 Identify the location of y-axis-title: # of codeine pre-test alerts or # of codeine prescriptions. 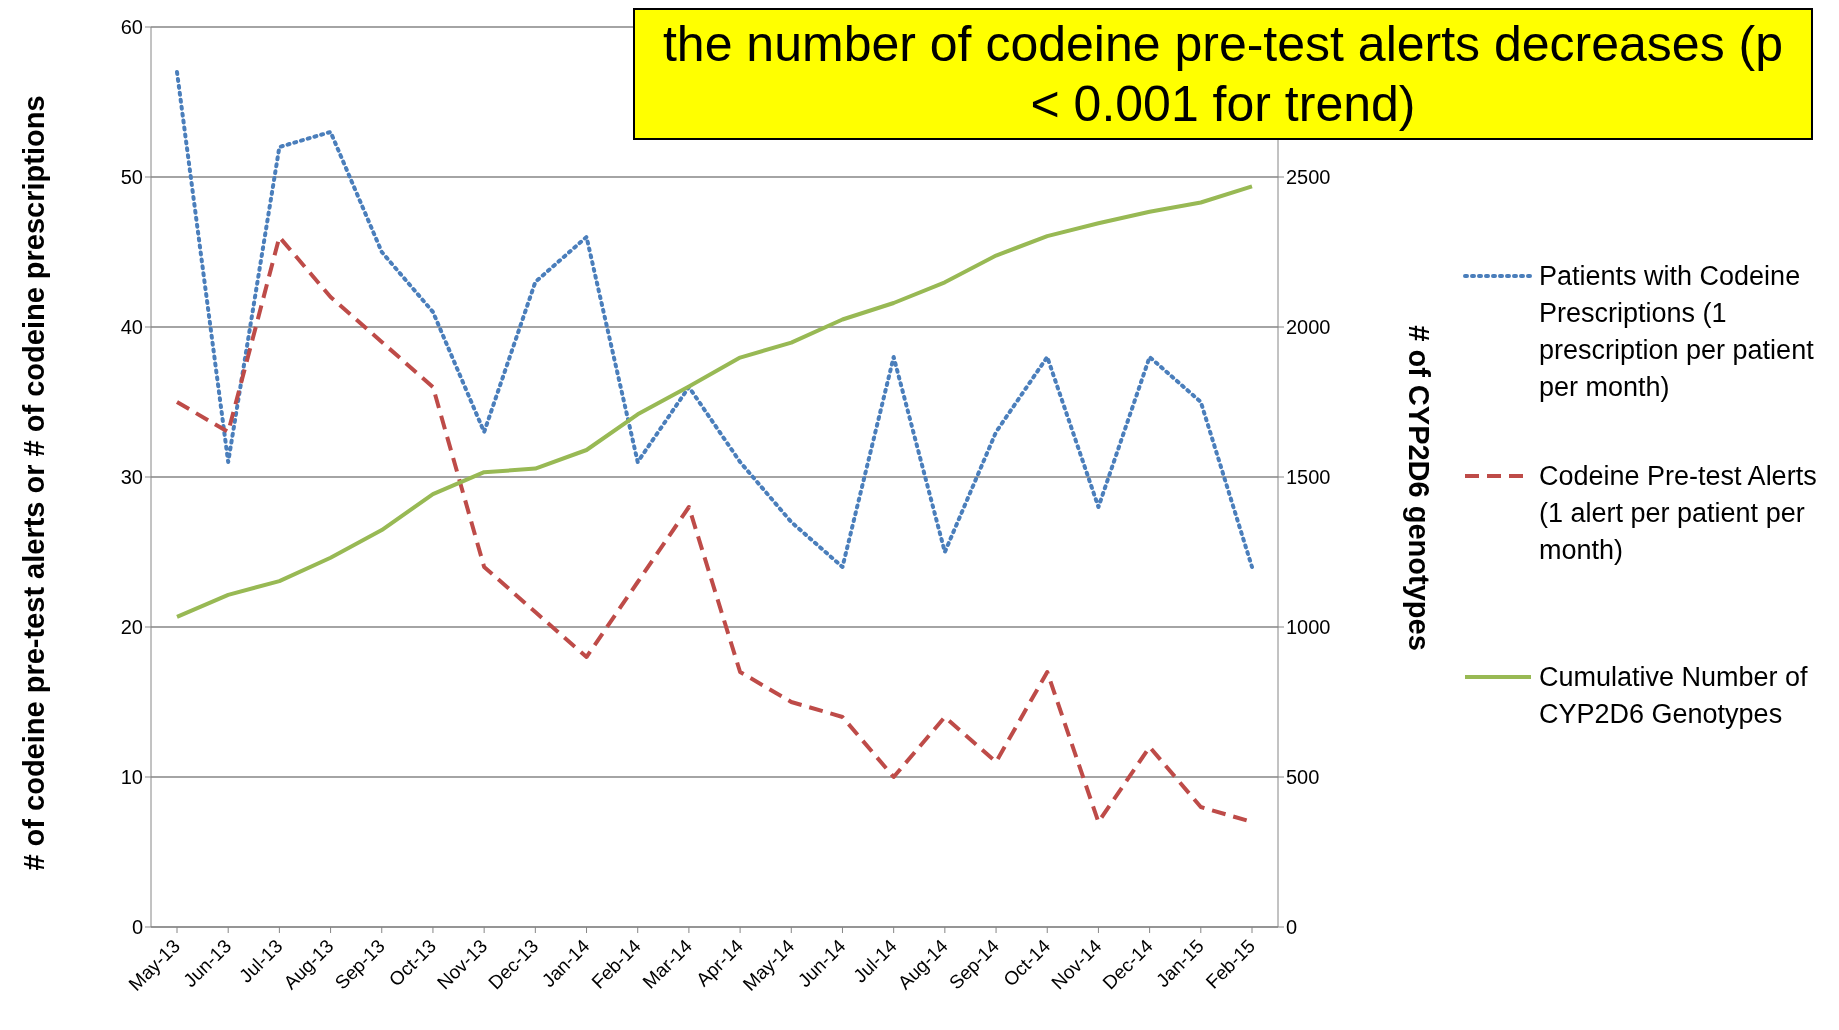
(34, 483).